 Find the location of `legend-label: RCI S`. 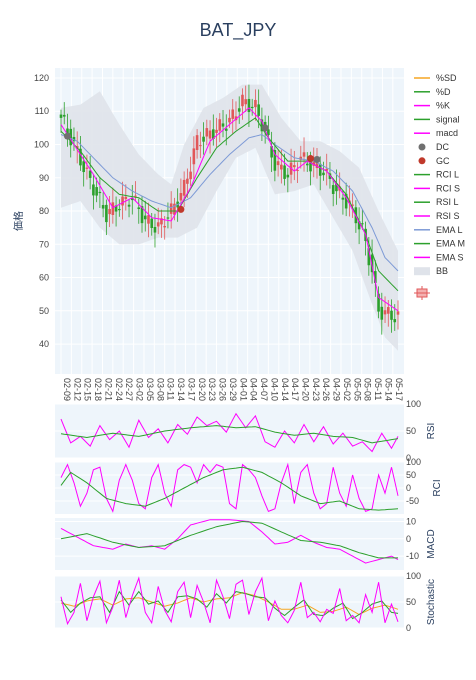

legend-label: RCI S is located at coordinates (448, 188).